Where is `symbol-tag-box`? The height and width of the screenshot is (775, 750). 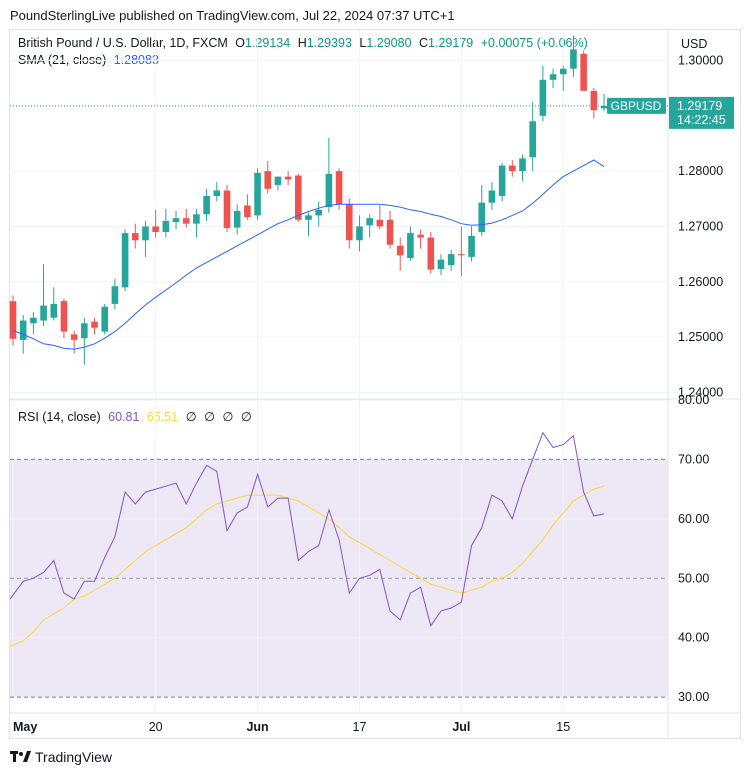
symbol-tag-box is located at coordinates (636, 105).